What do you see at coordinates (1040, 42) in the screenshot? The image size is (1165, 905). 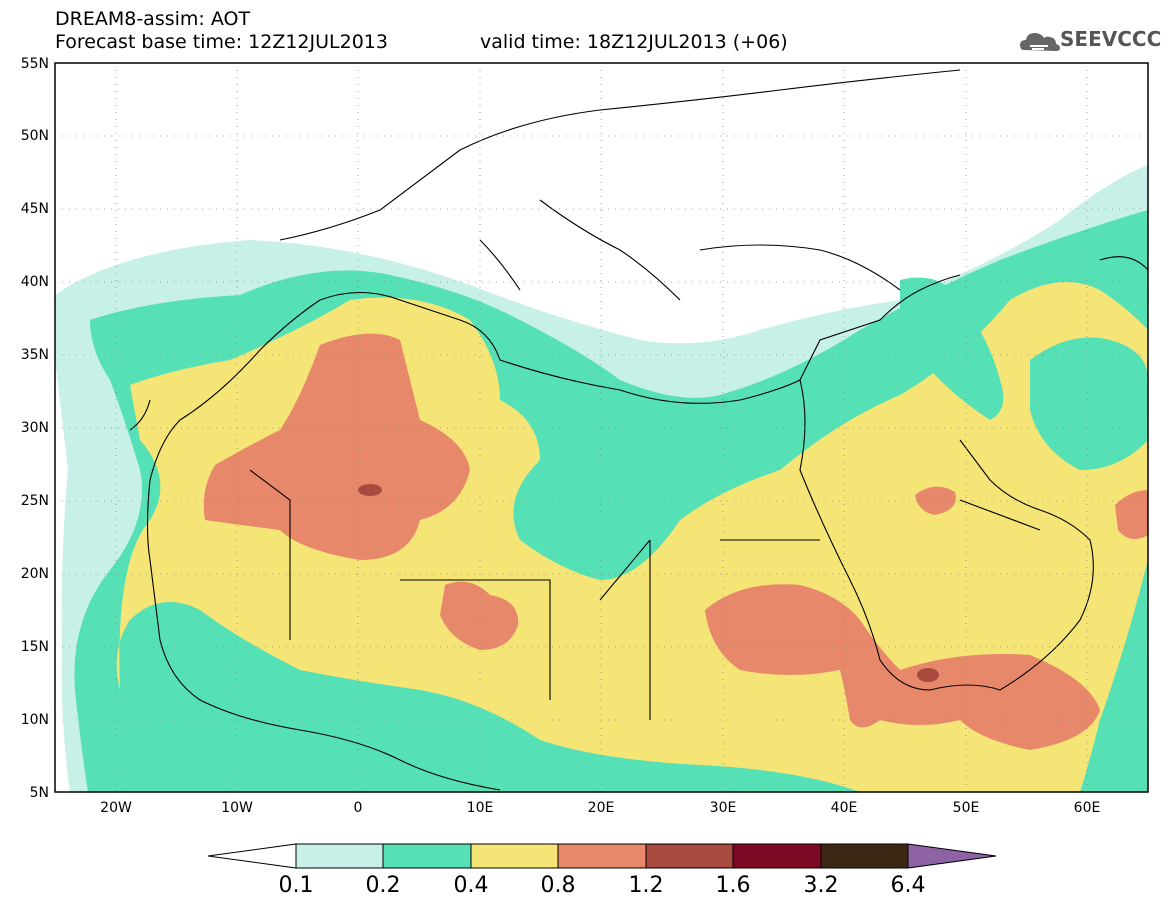 I see `cloud-logo-icon` at bounding box center [1040, 42].